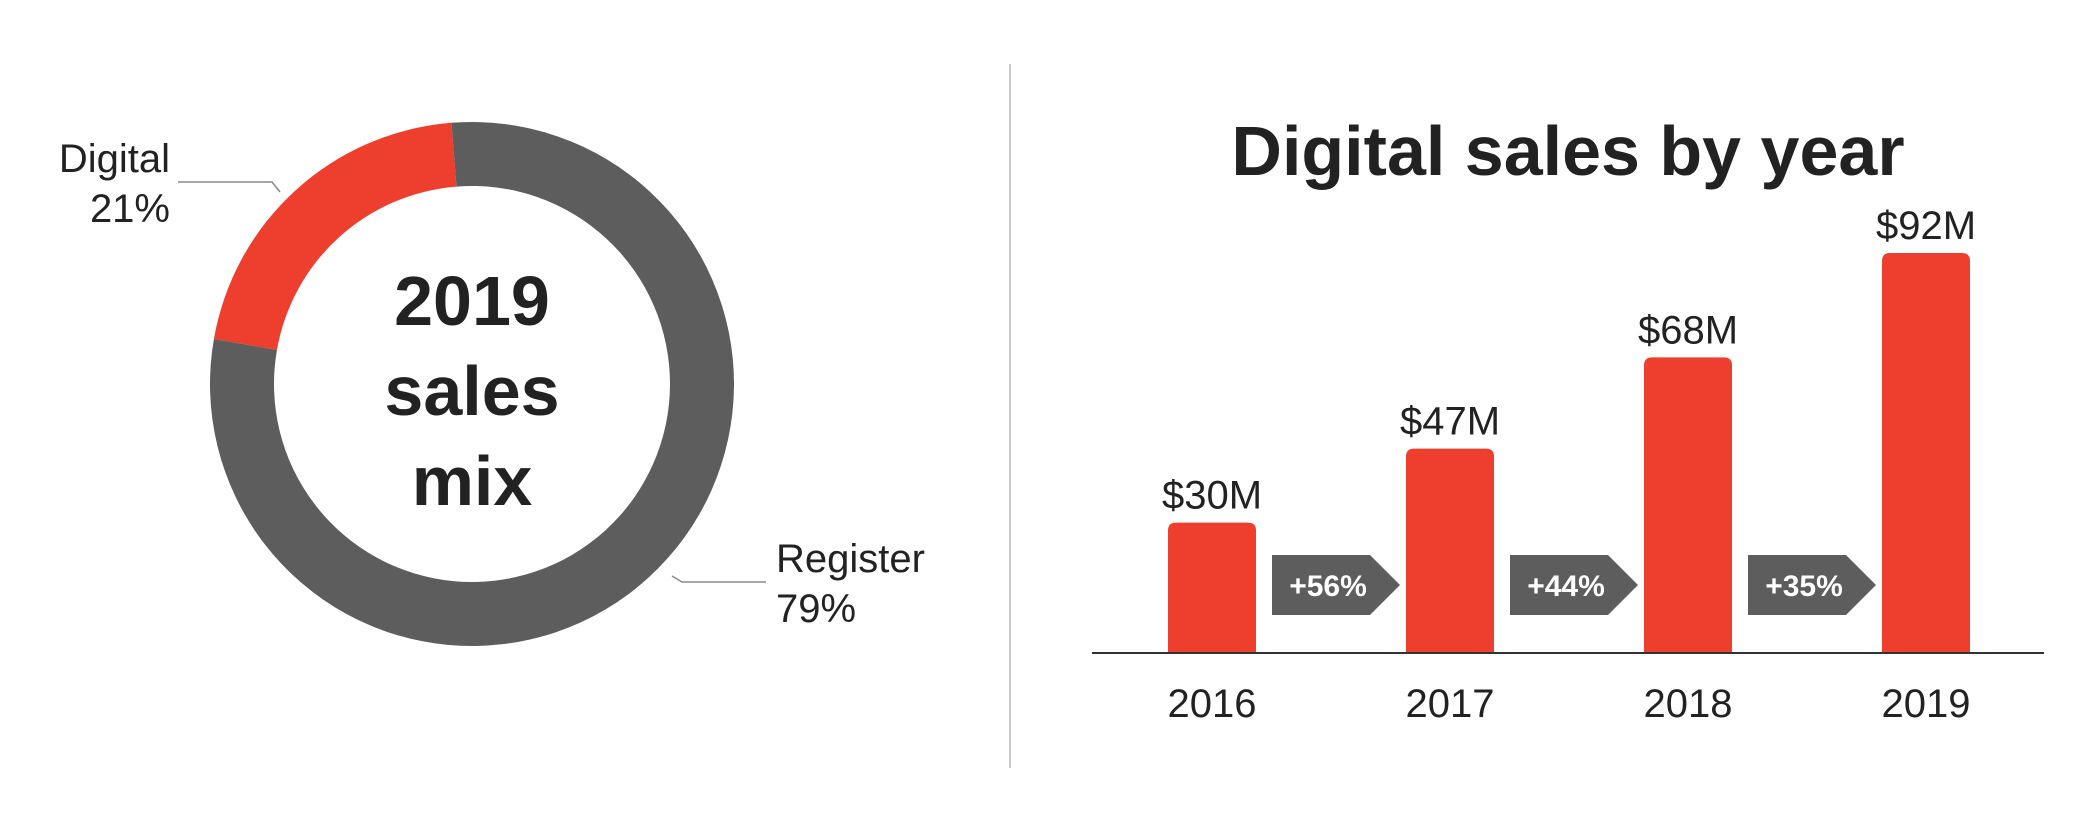 The width and height of the screenshot is (2096, 834). I want to click on bar-2018, so click(1688, 505).